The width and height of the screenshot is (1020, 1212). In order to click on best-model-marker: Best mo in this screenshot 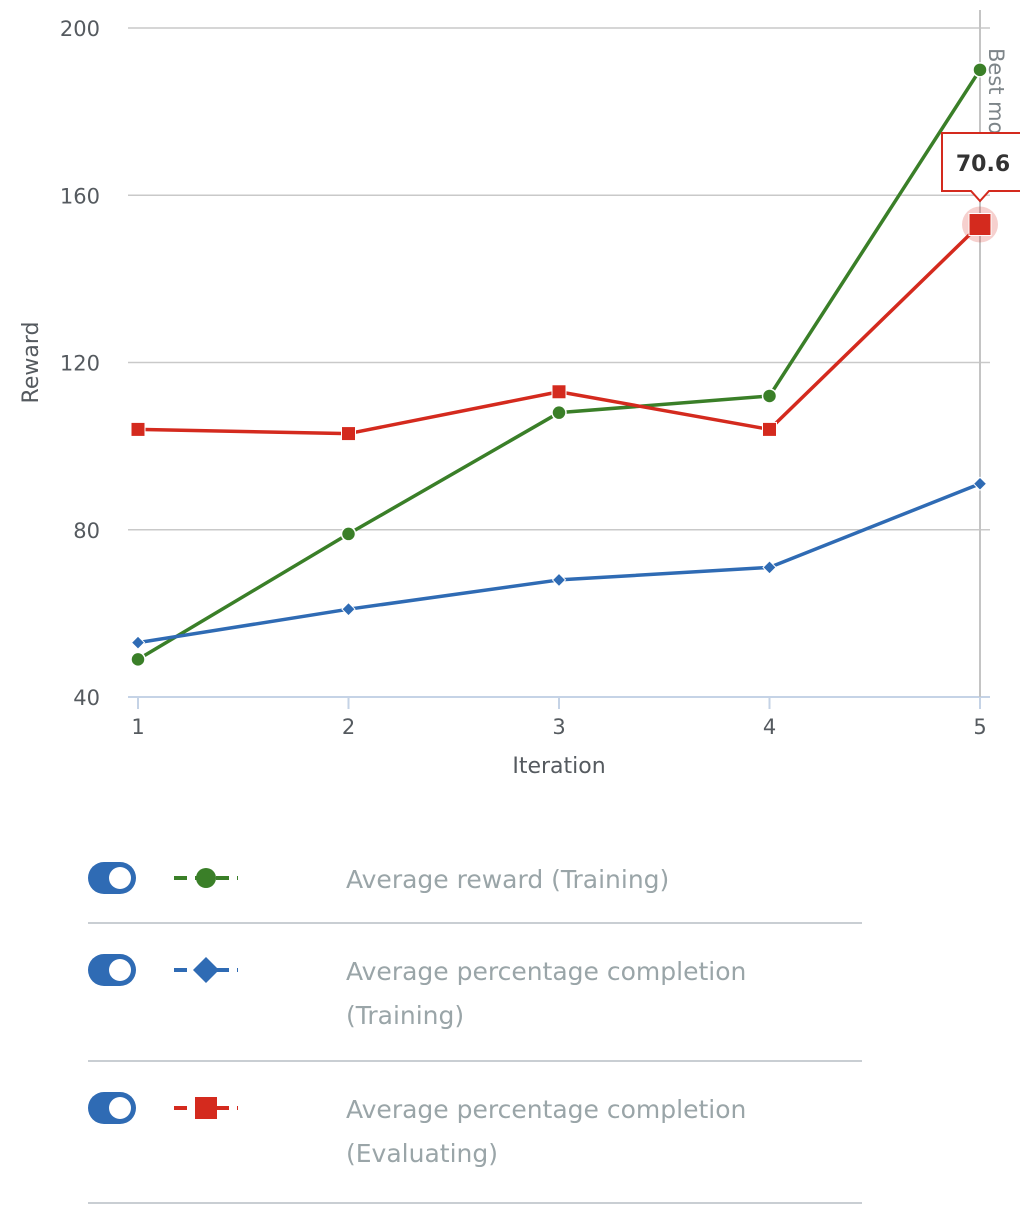, I will do `click(993, 353)`.